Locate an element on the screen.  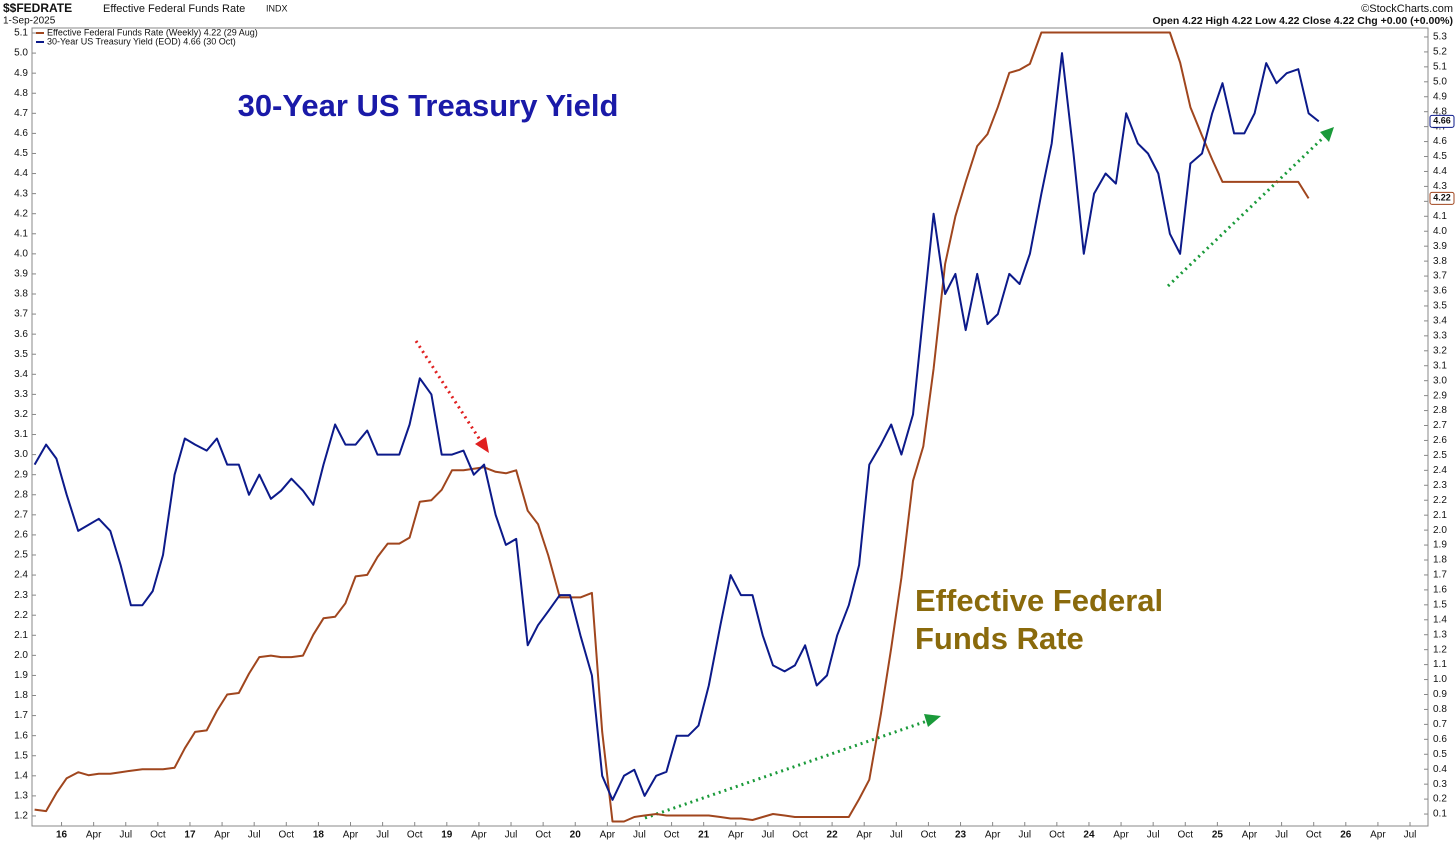
y-tick-label: 2.7 is located at coordinates (21, 514).